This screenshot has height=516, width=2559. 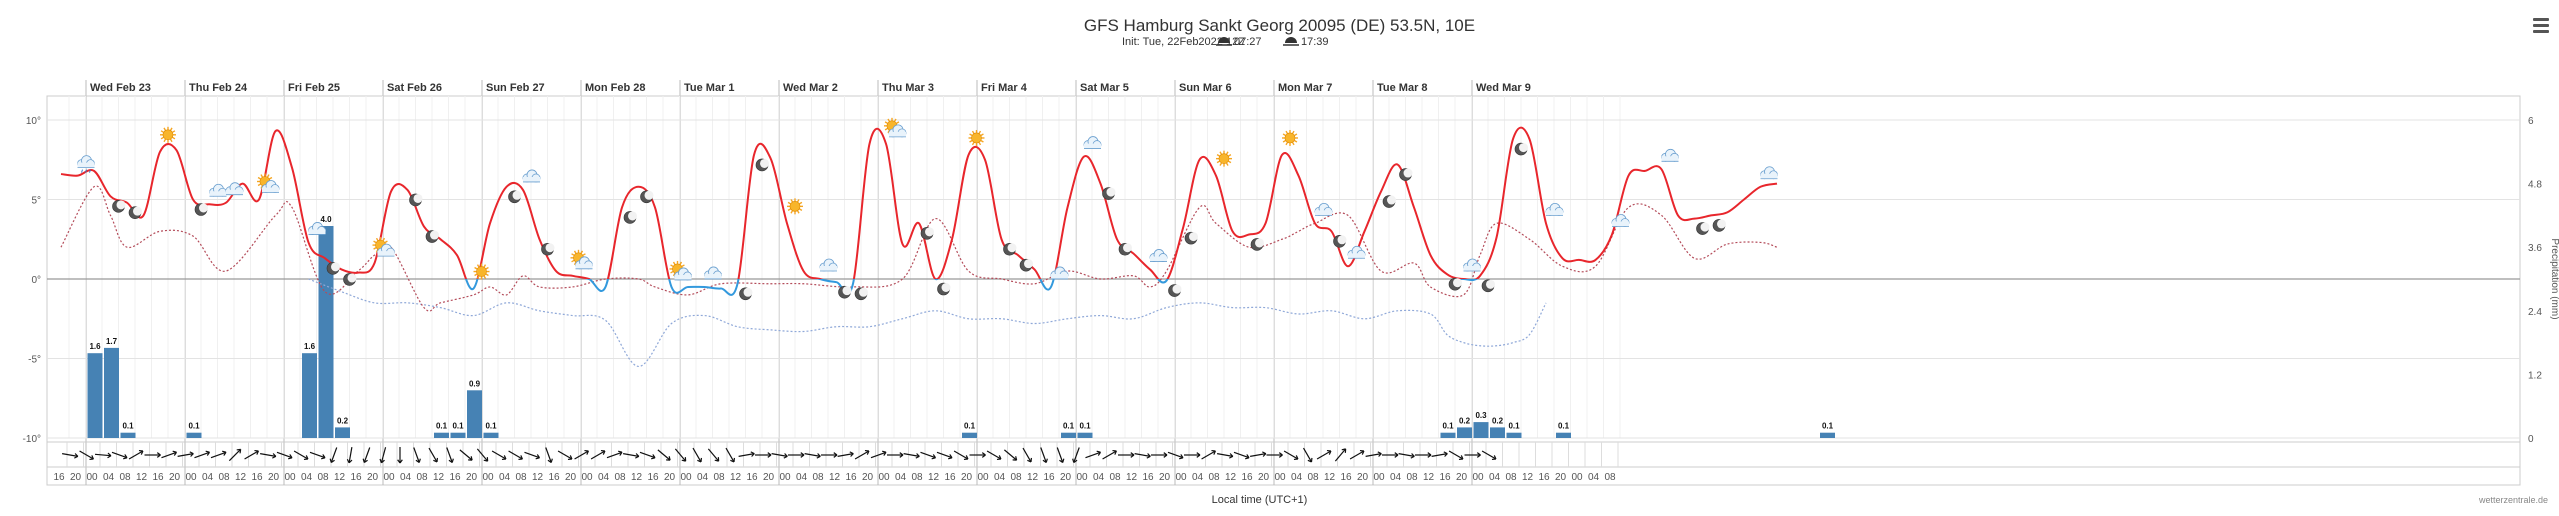 What do you see at coordinates (2531, 121) in the screenshot?
I see `y2-tick-label: 6` at bounding box center [2531, 121].